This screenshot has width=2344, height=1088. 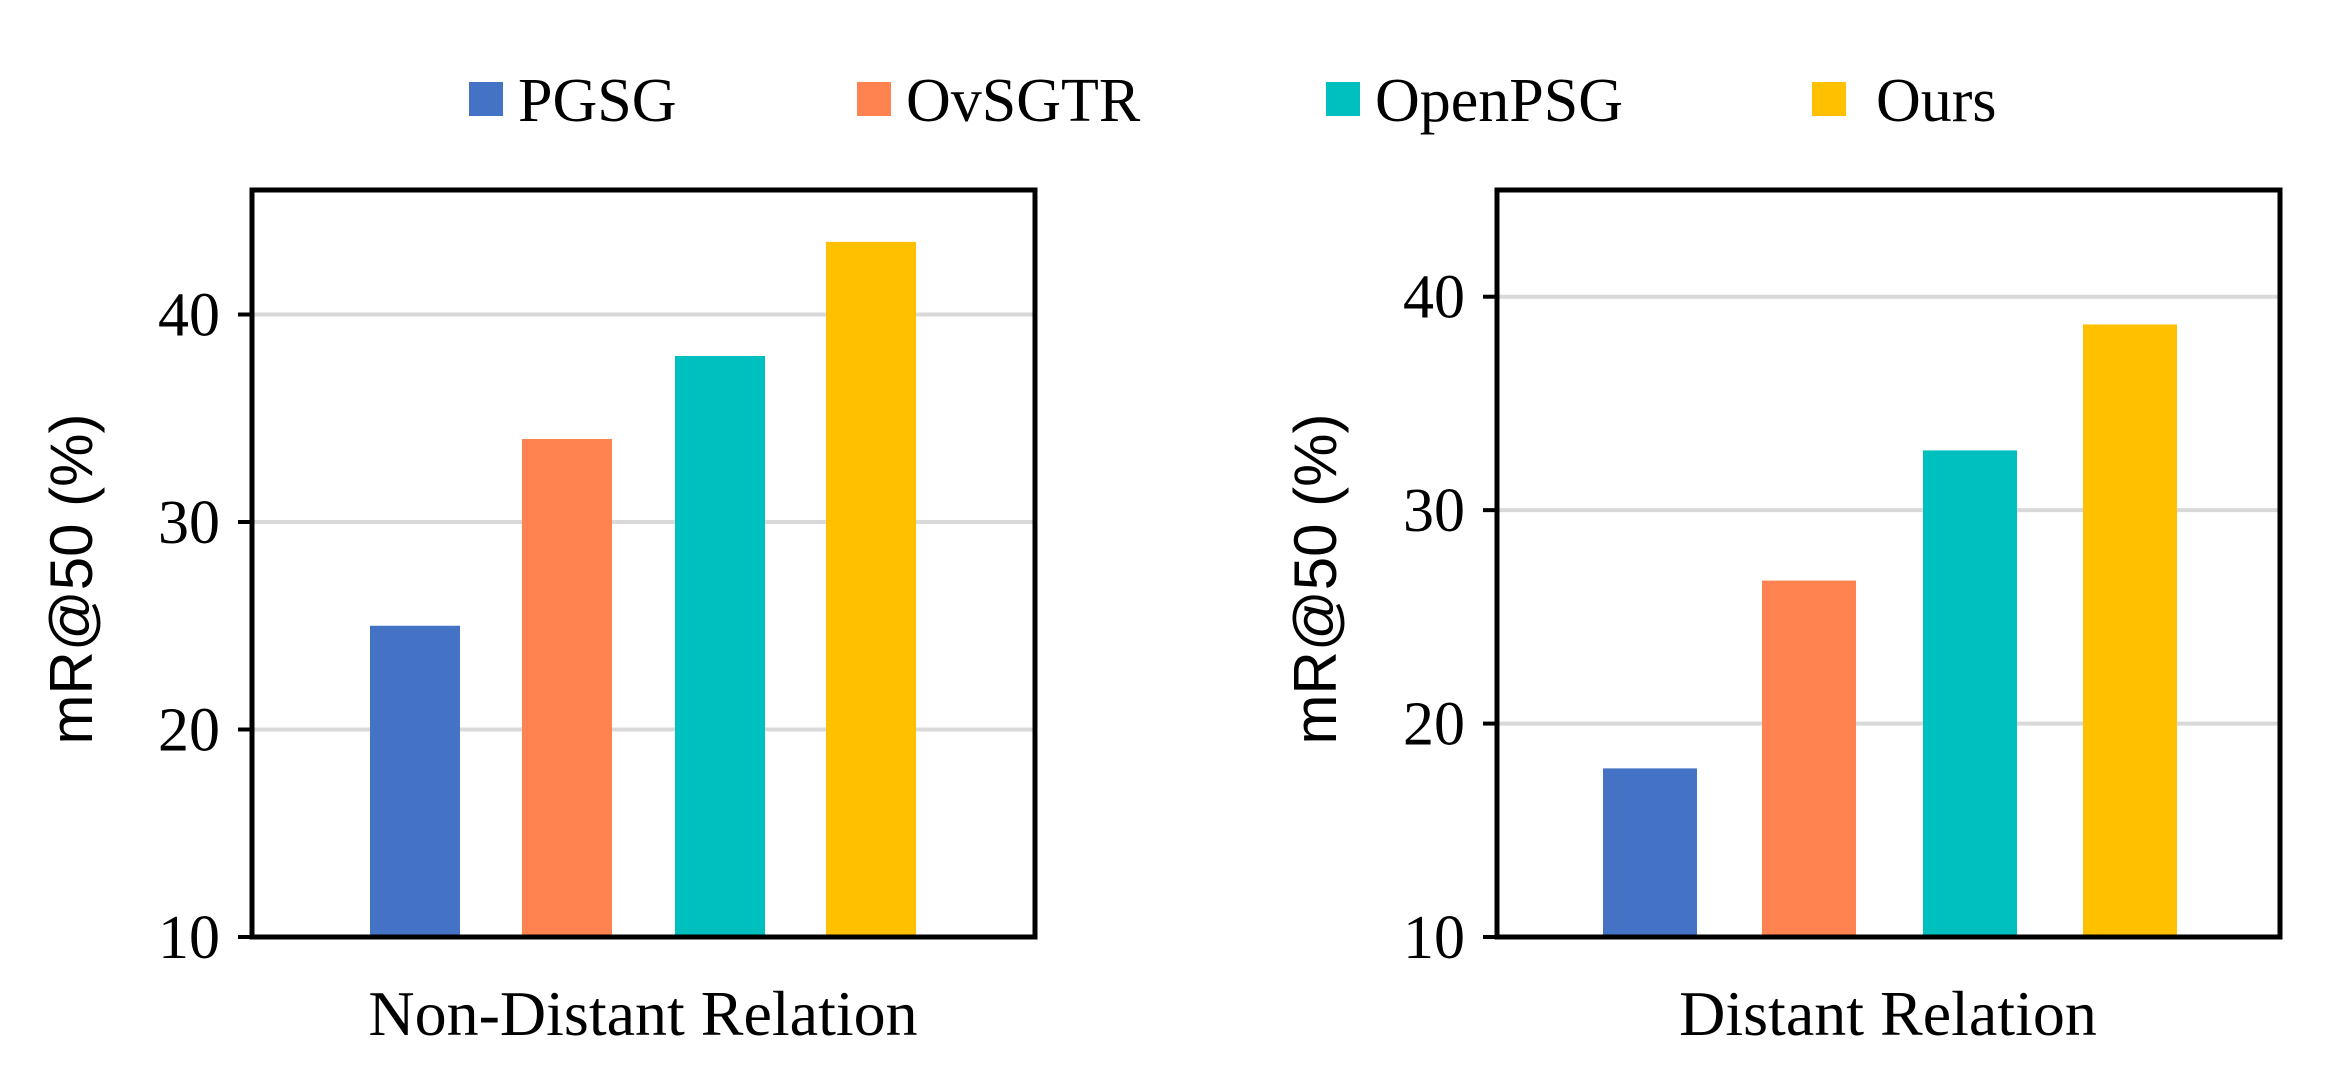 I want to click on legend-label-ours: Ours, so click(x=1936, y=101).